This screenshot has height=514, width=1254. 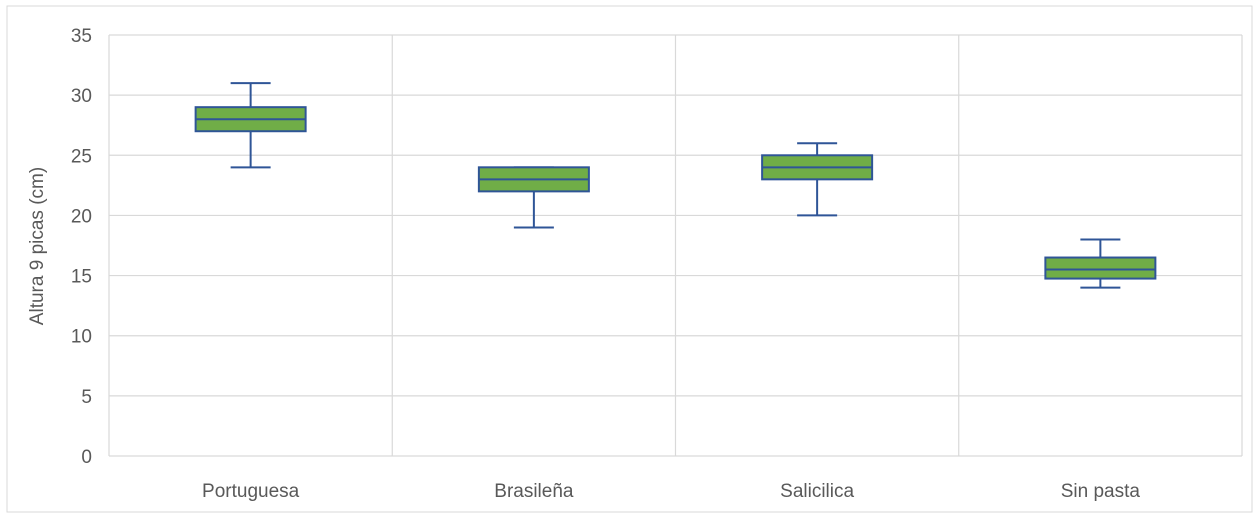 What do you see at coordinates (86, 457) in the screenshot?
I see `y-tick-label: 0` at bounding box center [86, 457].